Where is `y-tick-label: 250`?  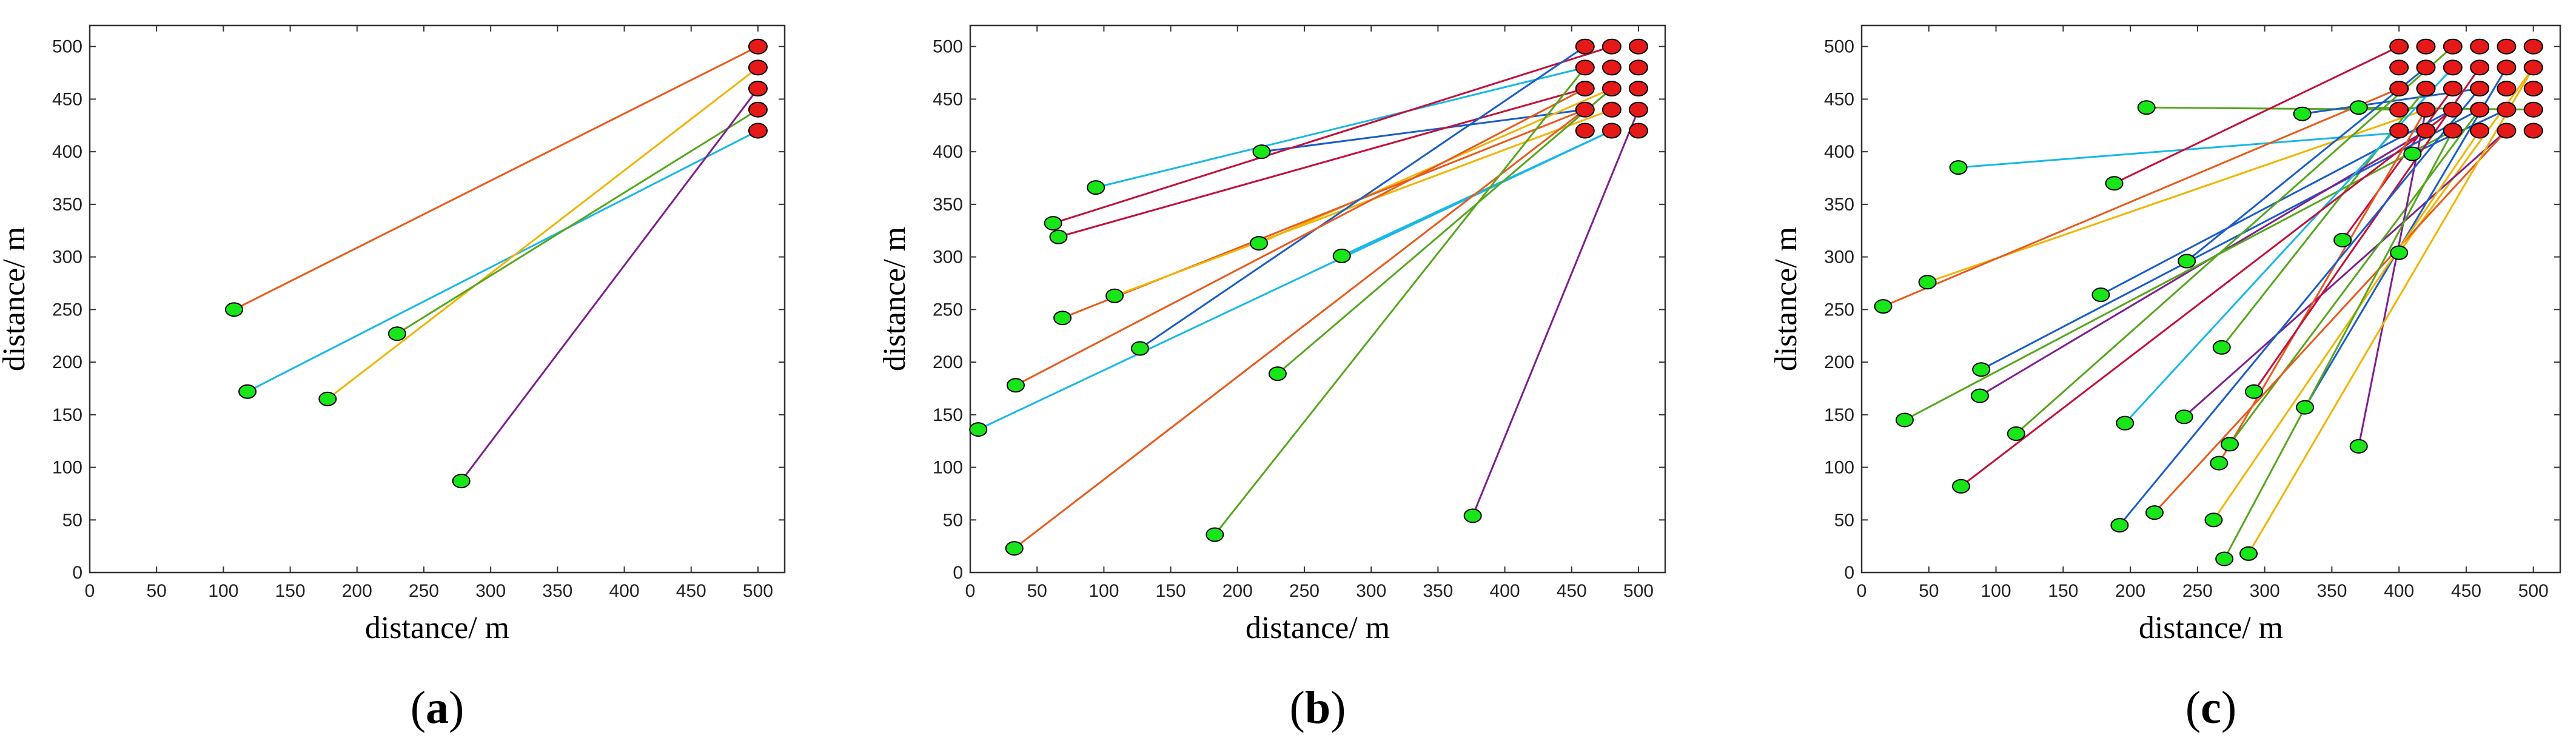 y-tick-label: 250 is located at coordinates (67, 310).